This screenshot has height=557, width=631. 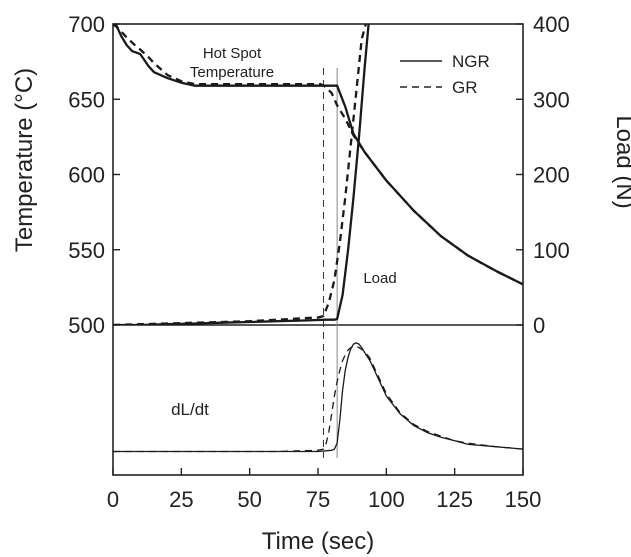 What do you see at coordinates (24, 160) in the screenshot?
I see `y-axis-left-title: Temperature (°C)` at bounding box center [24, 160].